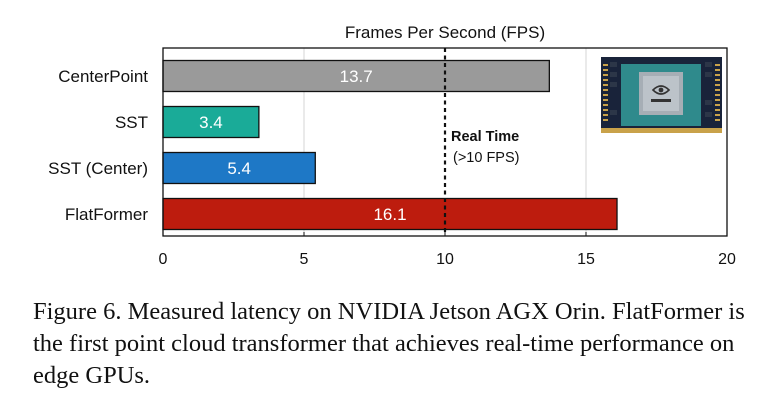 The width and height of the screenshot is (783, 420). What do you see at coordinates (239, 168) in the screenshot?
I see `bar-value-label: 5.4` at bounding box center [239, 168].